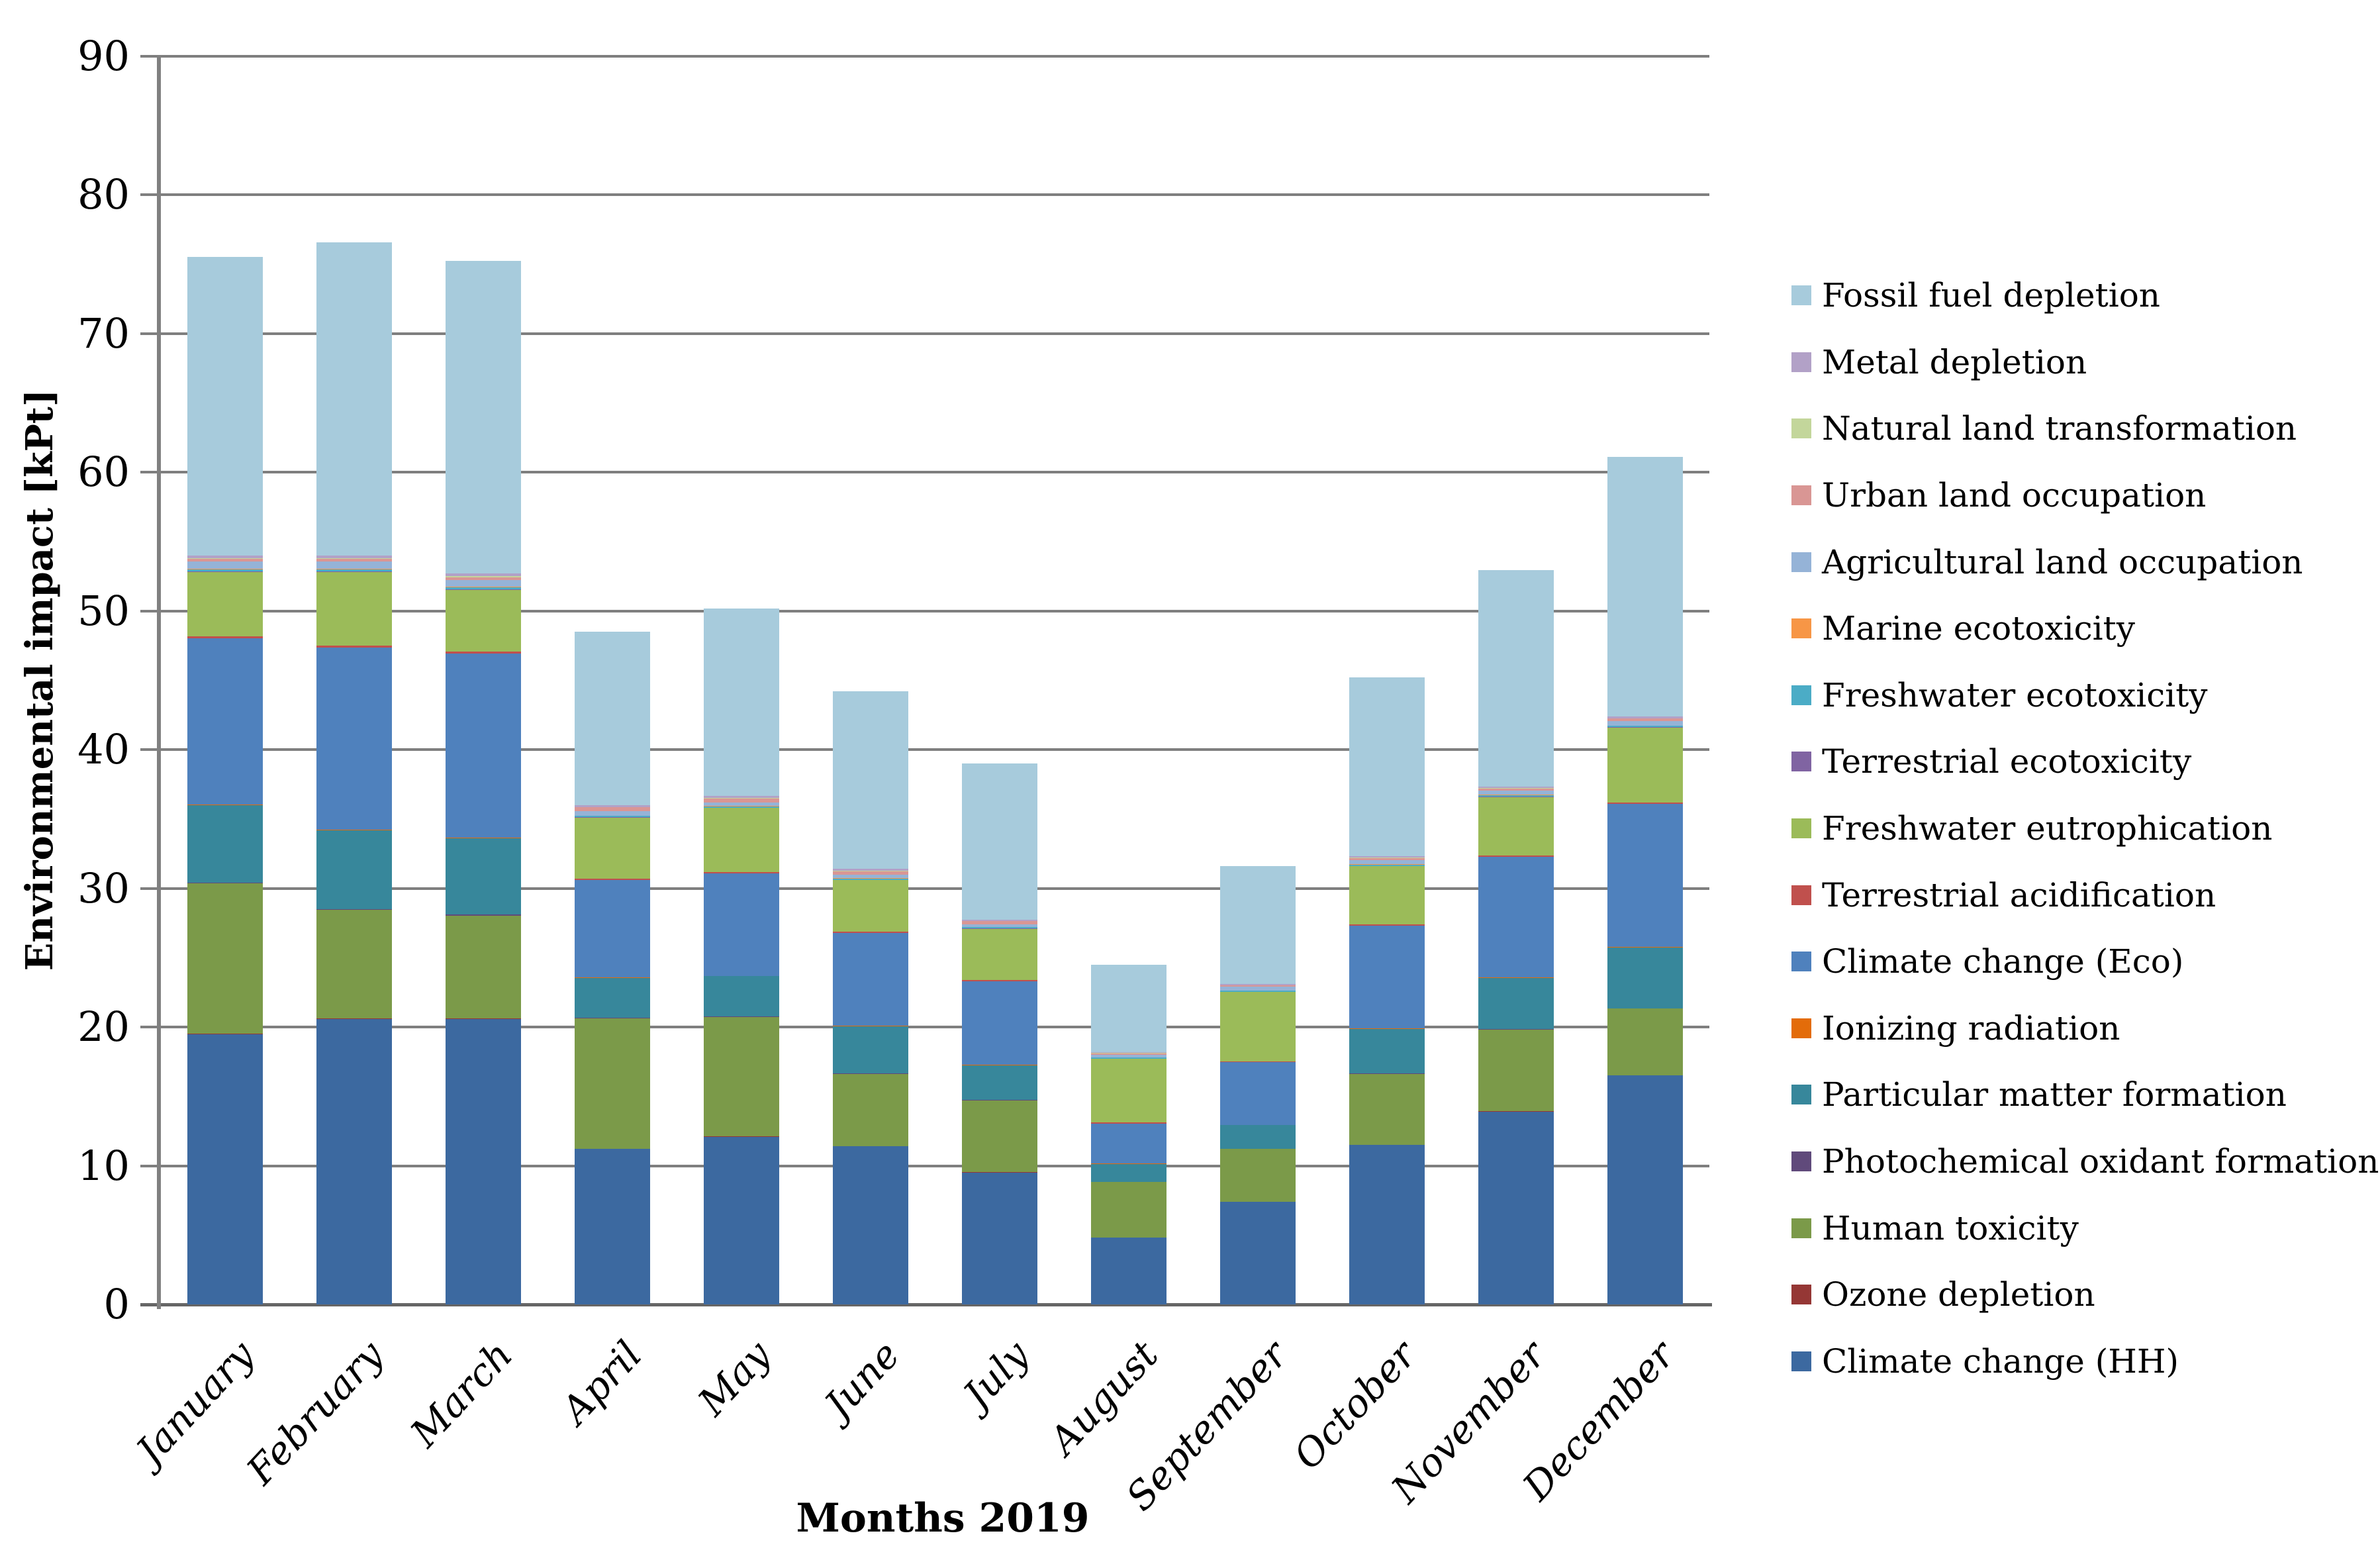 Image resolution: width=2380 pixels, height=1564 pixels. Describe the element at coordinates (1801, 695) in the screenshot. I see `legend-swatch-freshwater-ecotoxicity` at that location.